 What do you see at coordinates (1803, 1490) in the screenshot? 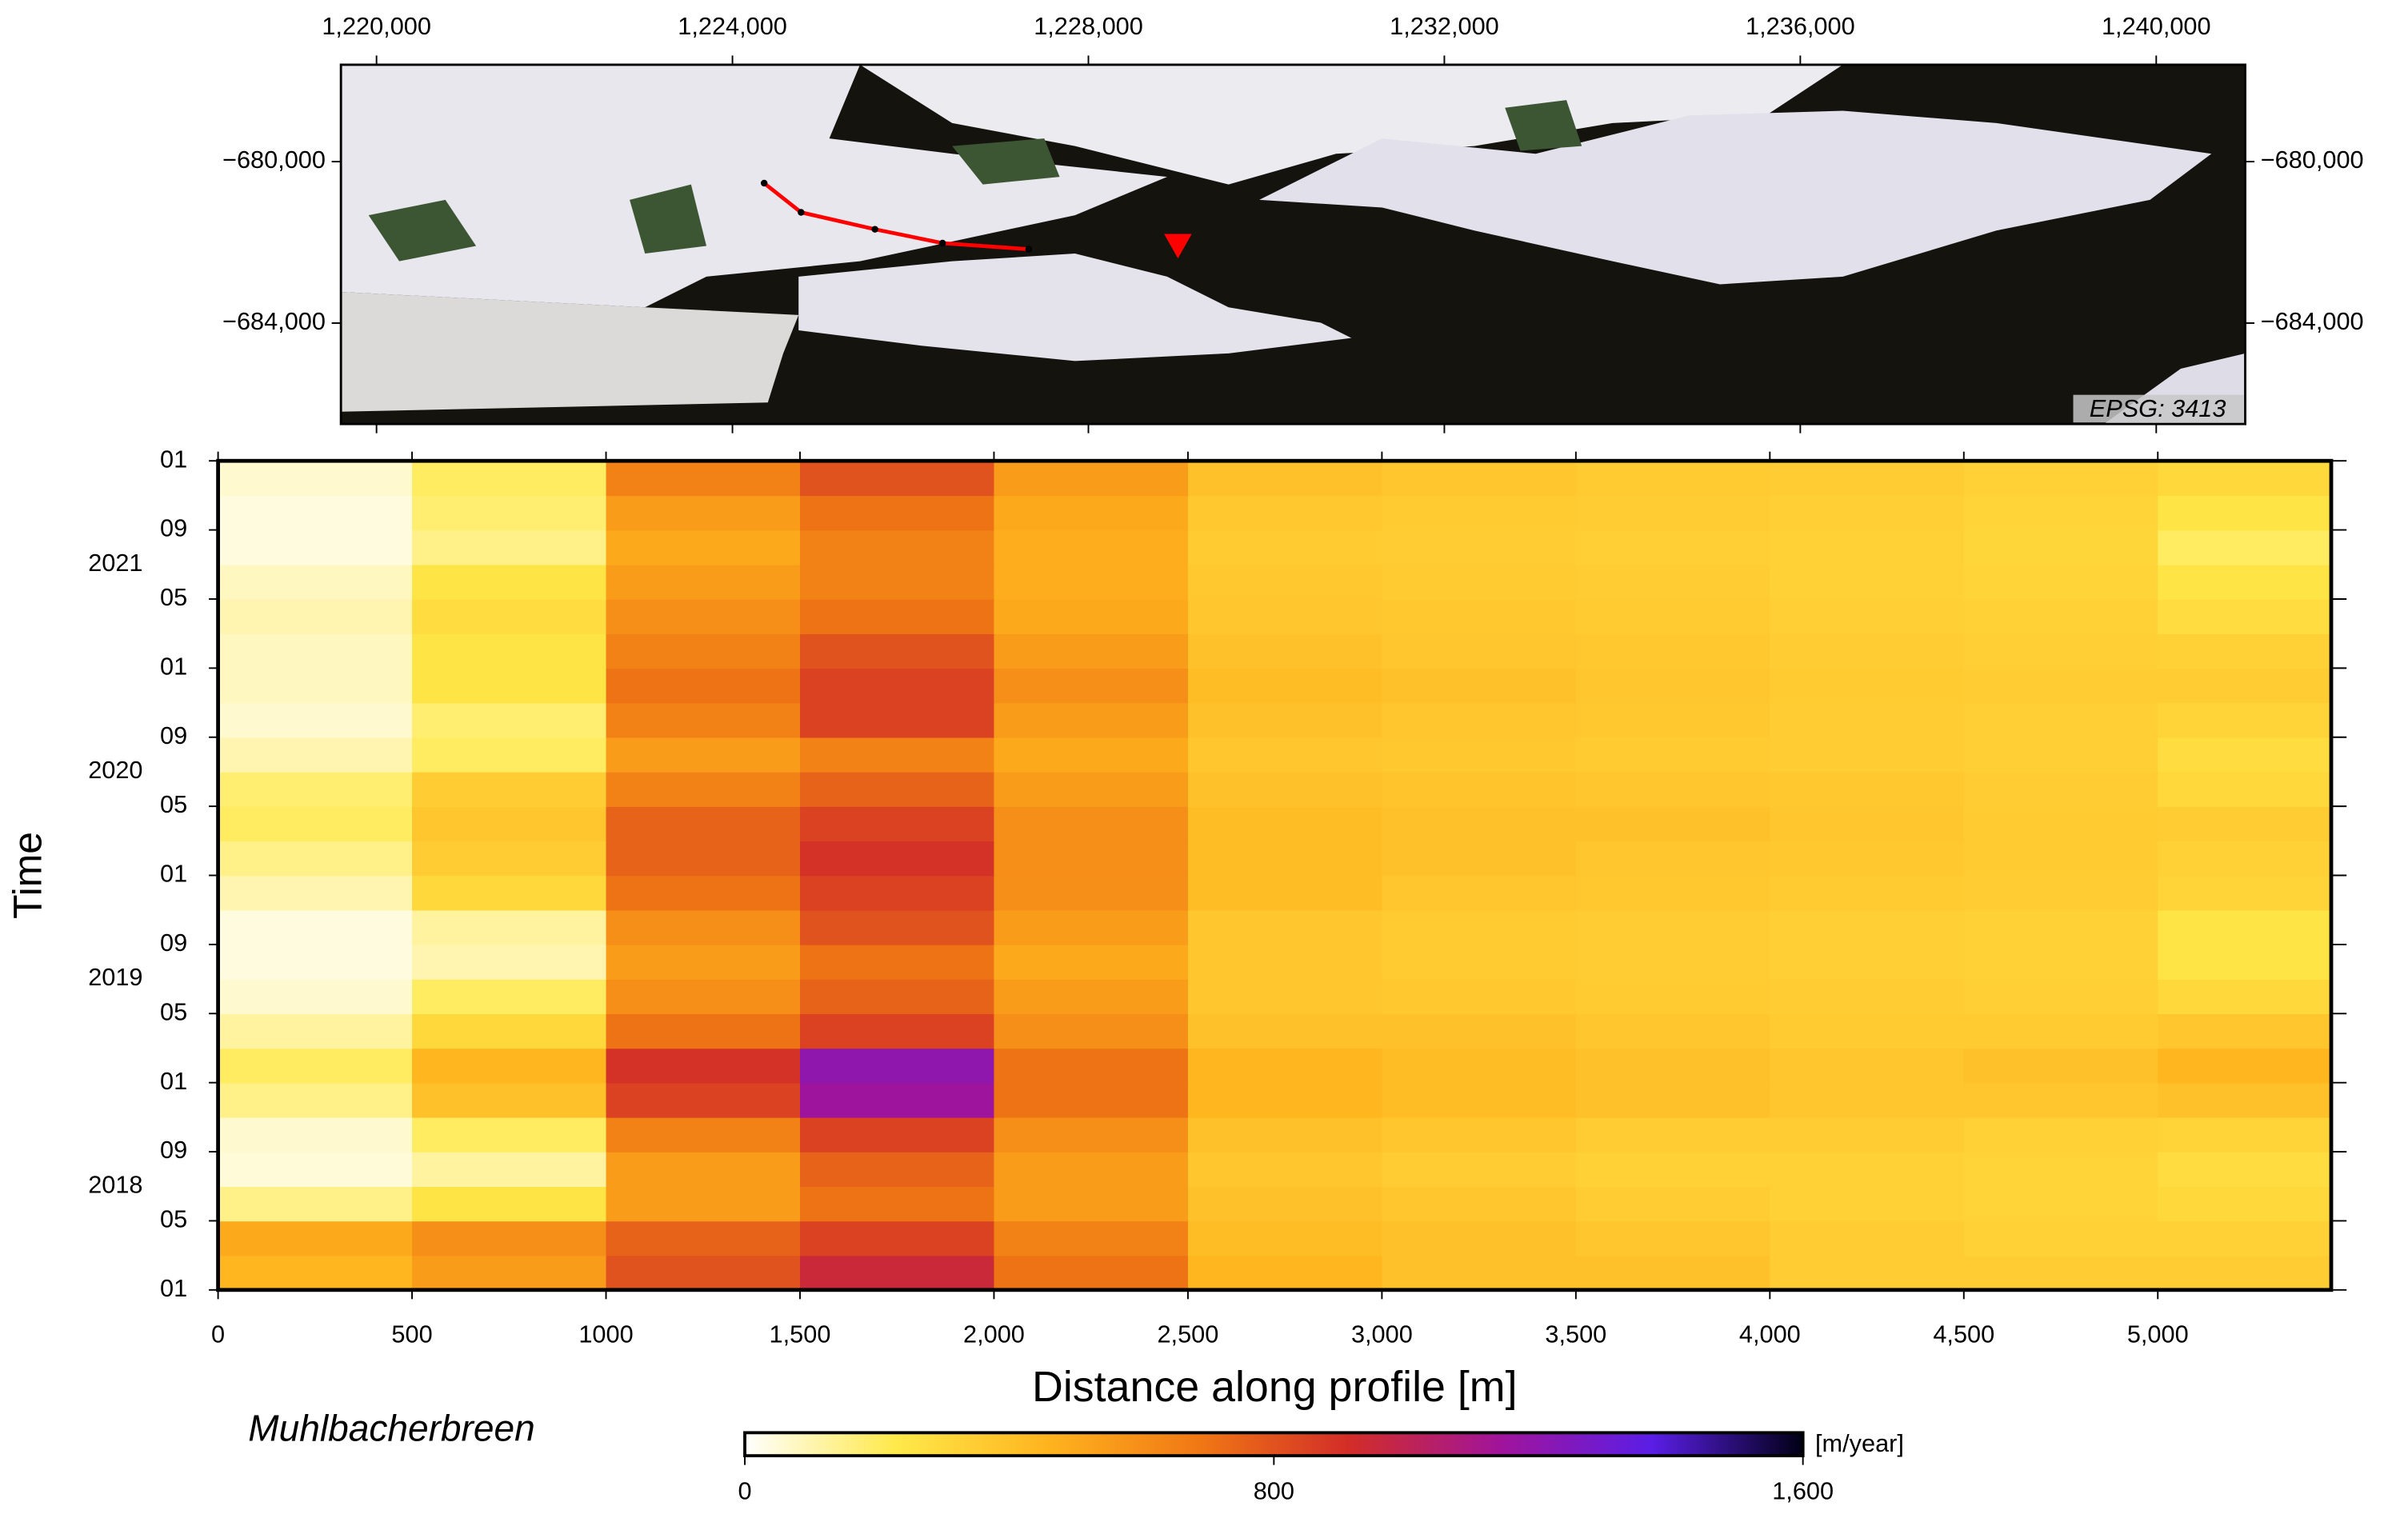
I see `colorbar-tick-label: 1,600` at bounding box center [1803, 1490].